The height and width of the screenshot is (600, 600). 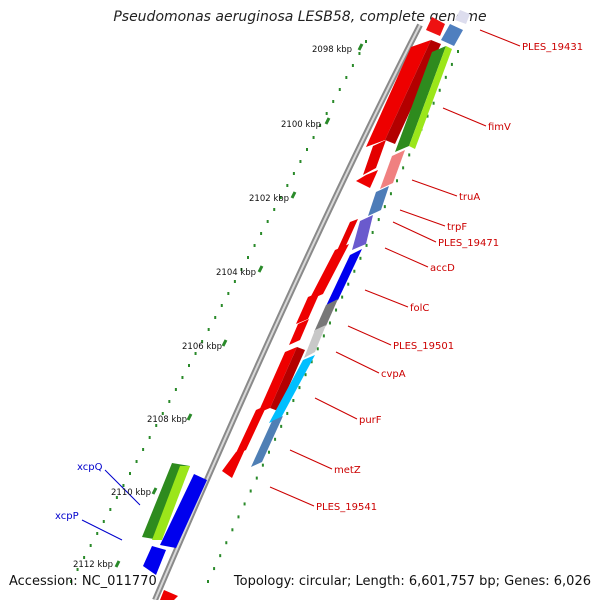 I want to click on gene-label: PLES_19541, so click(x=346, y=507).